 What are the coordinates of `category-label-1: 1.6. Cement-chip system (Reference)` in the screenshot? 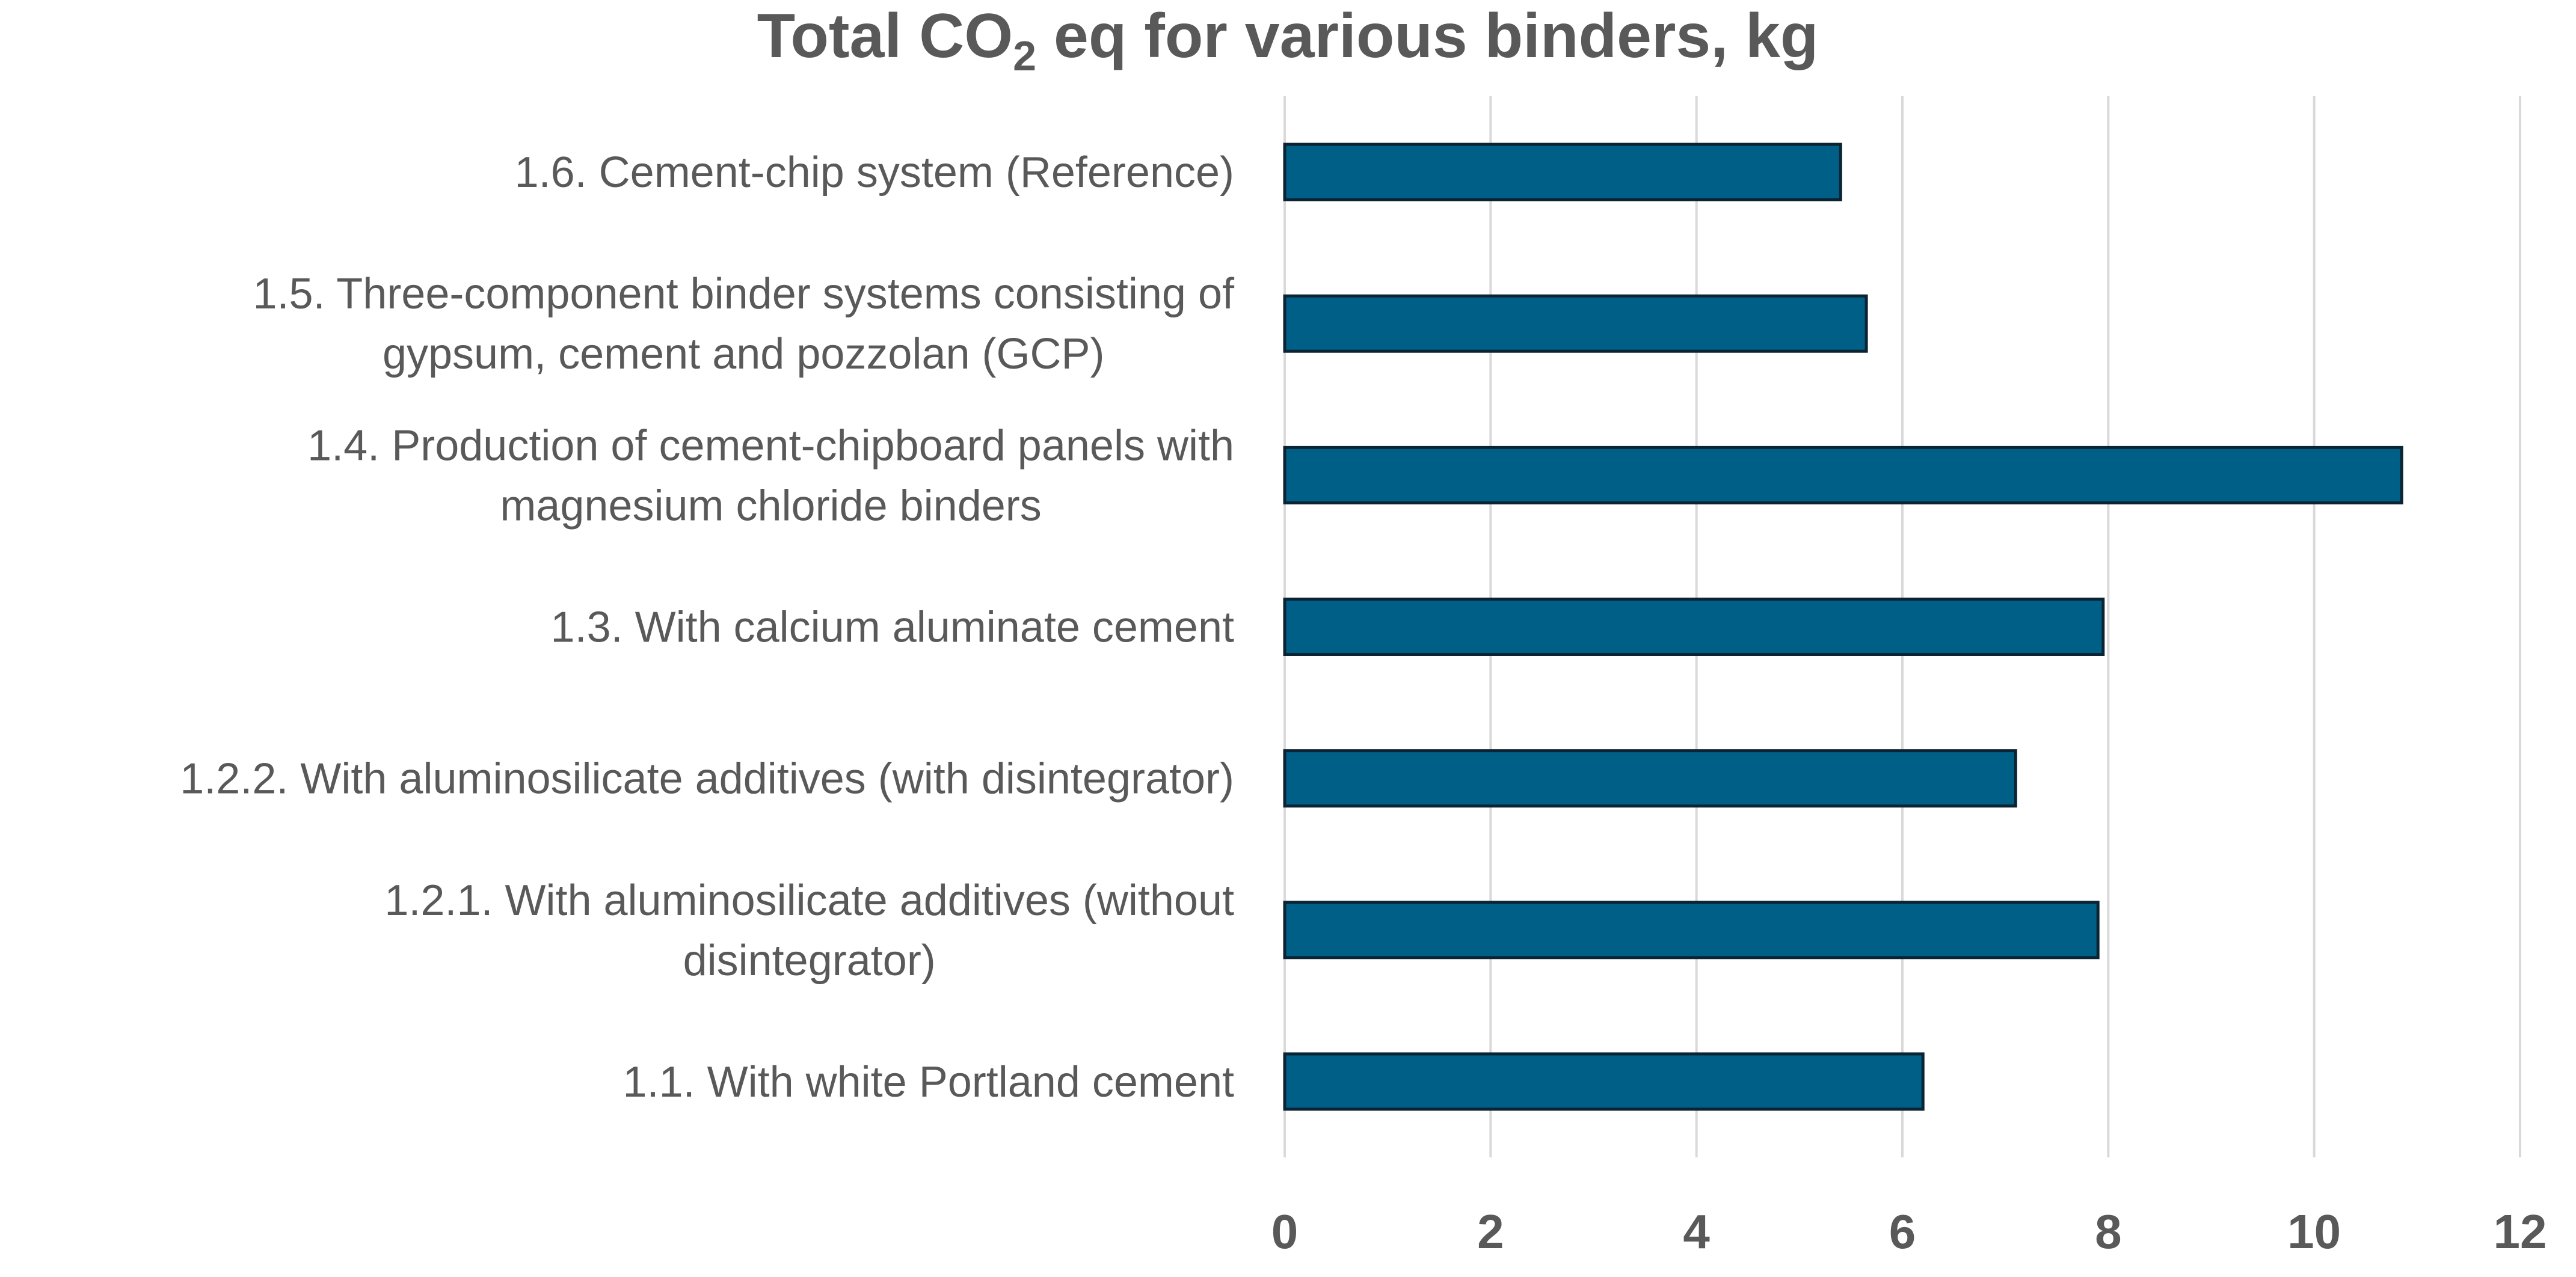 It's located at (875, 173).